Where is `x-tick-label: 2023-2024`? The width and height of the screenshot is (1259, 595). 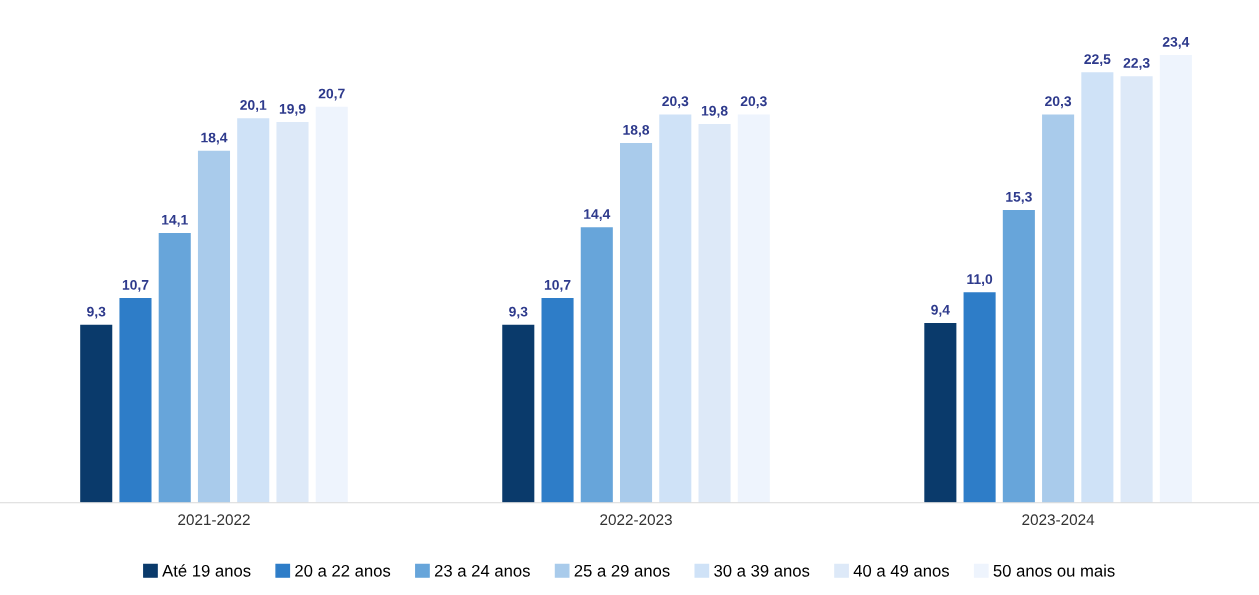
x-tick-label: 2023-2024 is located at coordinates (1058, 520).